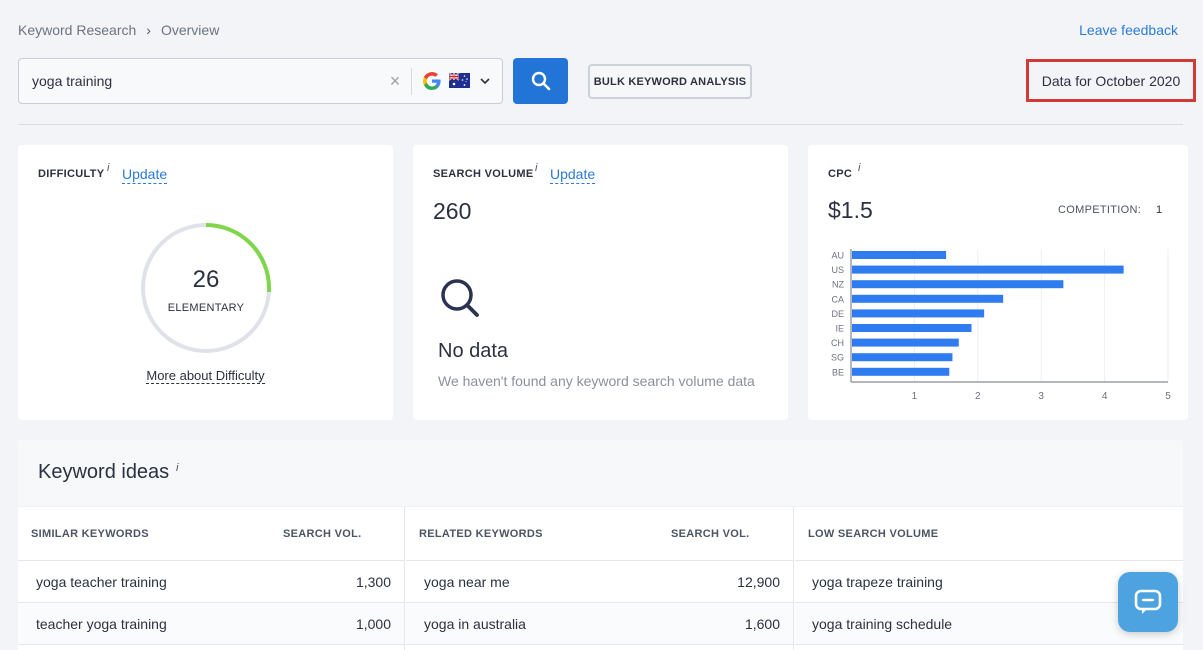 This screenshot has width=1203, height=650. I want to click on table-row: yoga teacher training 1,300, so click(211, 582).